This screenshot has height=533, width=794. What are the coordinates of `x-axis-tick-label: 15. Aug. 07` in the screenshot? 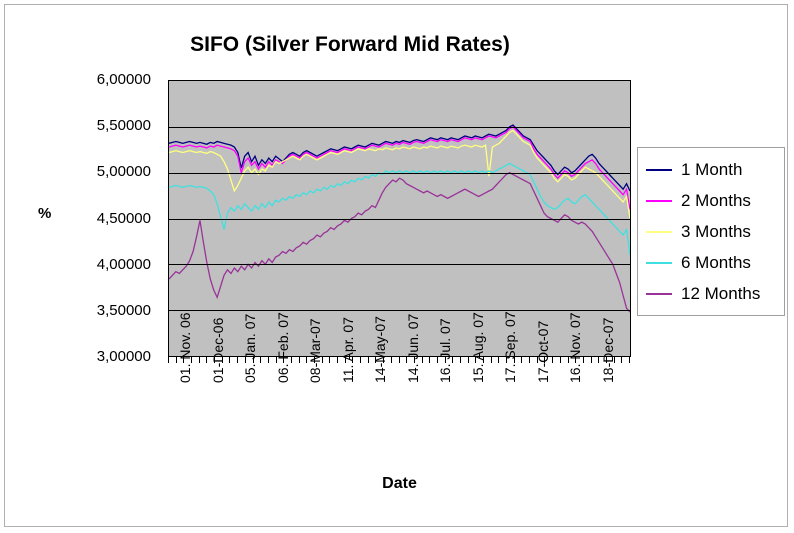 It's located at (477, 347).